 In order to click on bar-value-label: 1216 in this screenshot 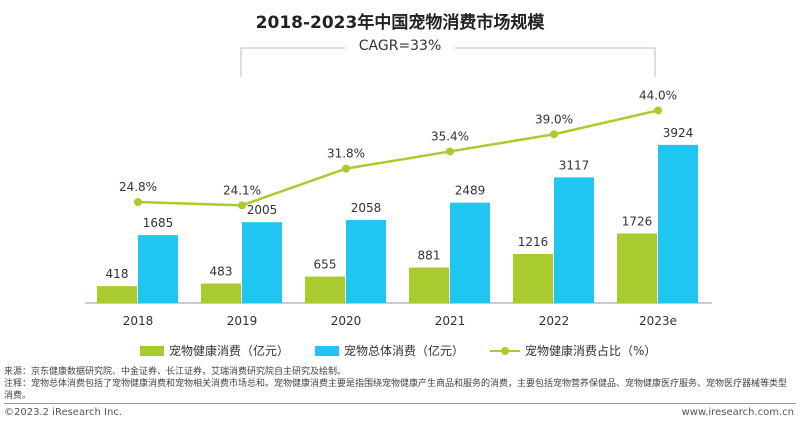, I will do `click(533, 242)`.